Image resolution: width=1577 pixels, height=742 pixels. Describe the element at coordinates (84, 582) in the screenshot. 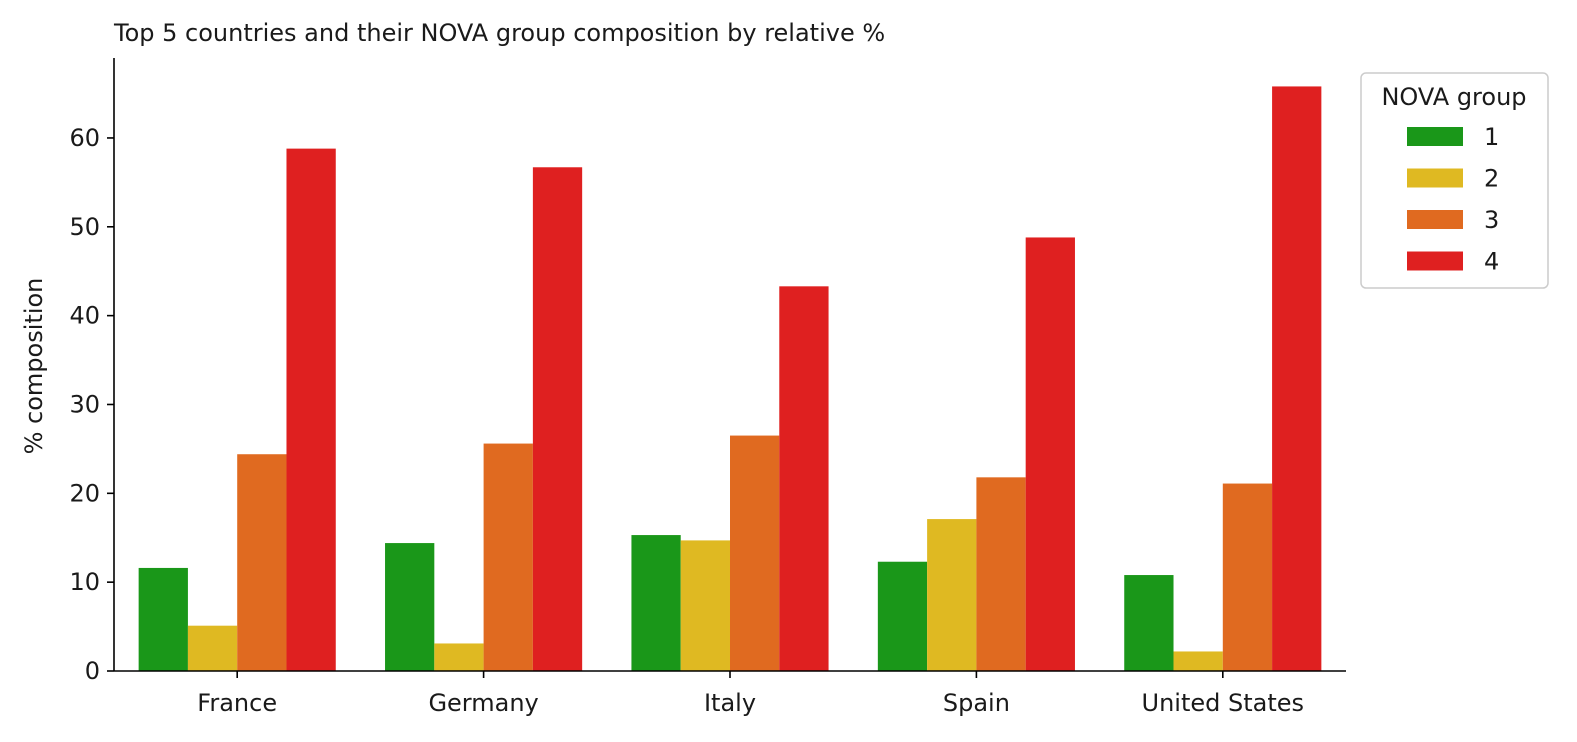

I see `y-tick-label: 10` at that location.